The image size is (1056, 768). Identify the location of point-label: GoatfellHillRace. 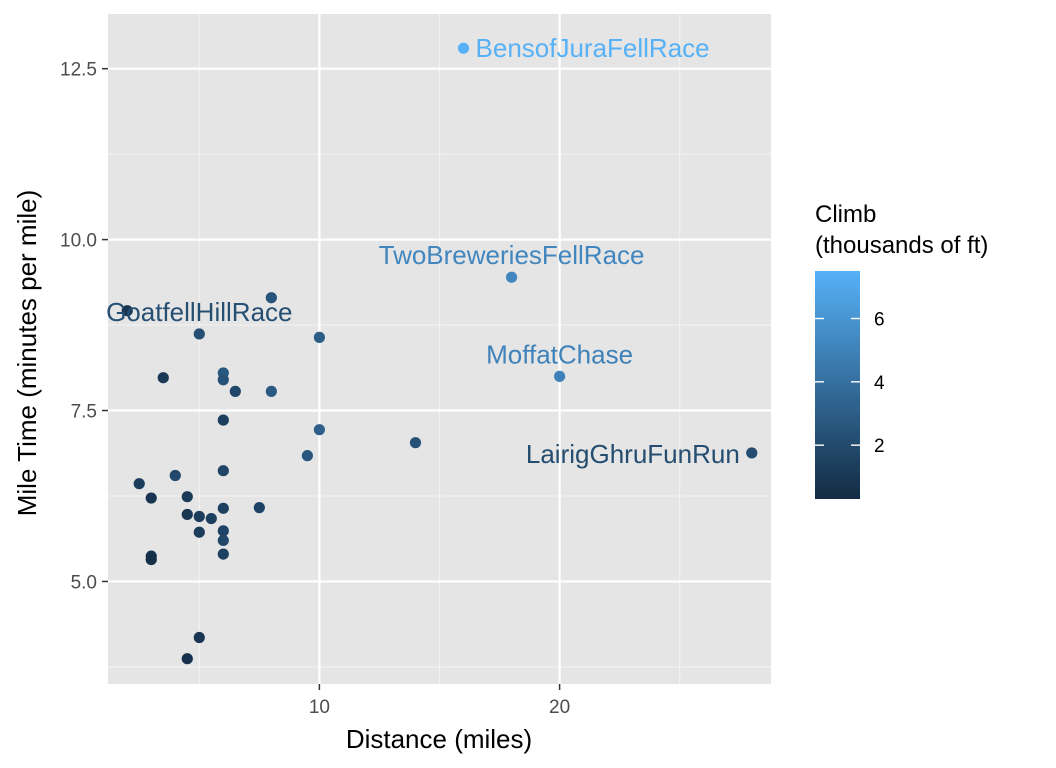
(199, 312).